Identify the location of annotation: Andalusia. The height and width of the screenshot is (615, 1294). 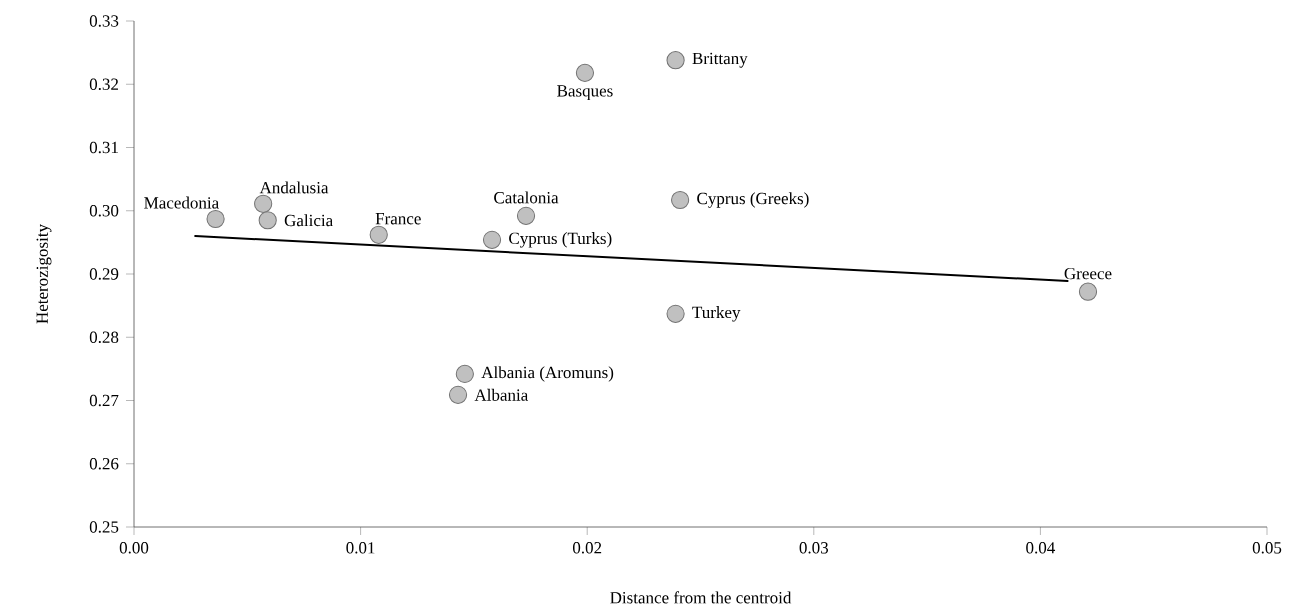
(294, 187).